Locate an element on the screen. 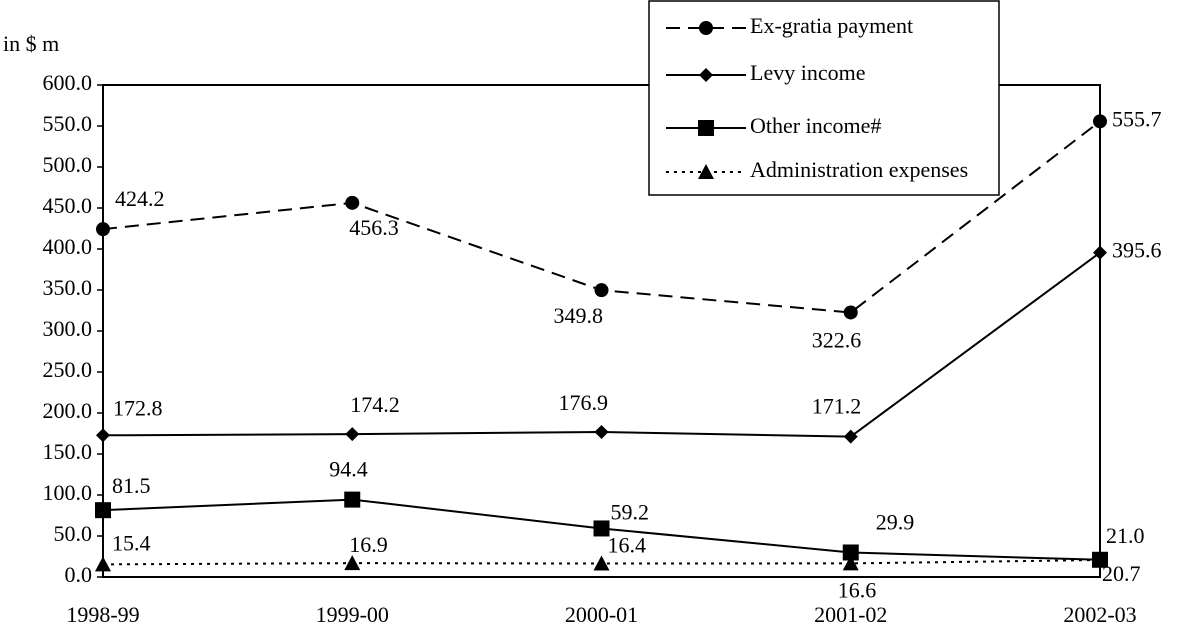 The height and width of the screenshot is (635, 1192). data-label: 395.6 is located at coordinates (1137, 250).